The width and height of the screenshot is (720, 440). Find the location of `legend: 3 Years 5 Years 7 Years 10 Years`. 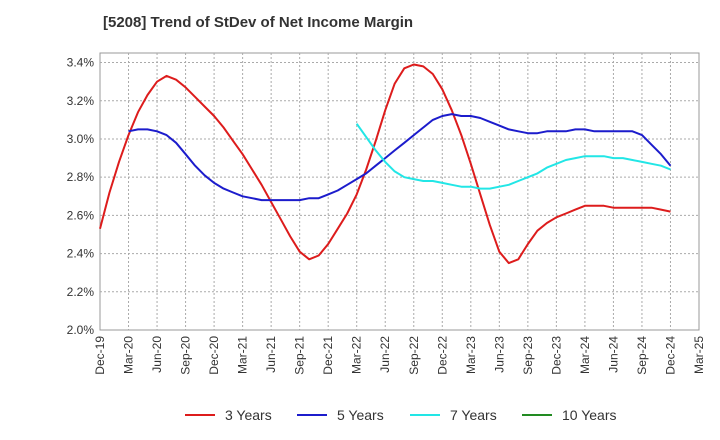

legend: 3 Years 5 Years 7 Years 10 Years is located at coordinates (360, 415).